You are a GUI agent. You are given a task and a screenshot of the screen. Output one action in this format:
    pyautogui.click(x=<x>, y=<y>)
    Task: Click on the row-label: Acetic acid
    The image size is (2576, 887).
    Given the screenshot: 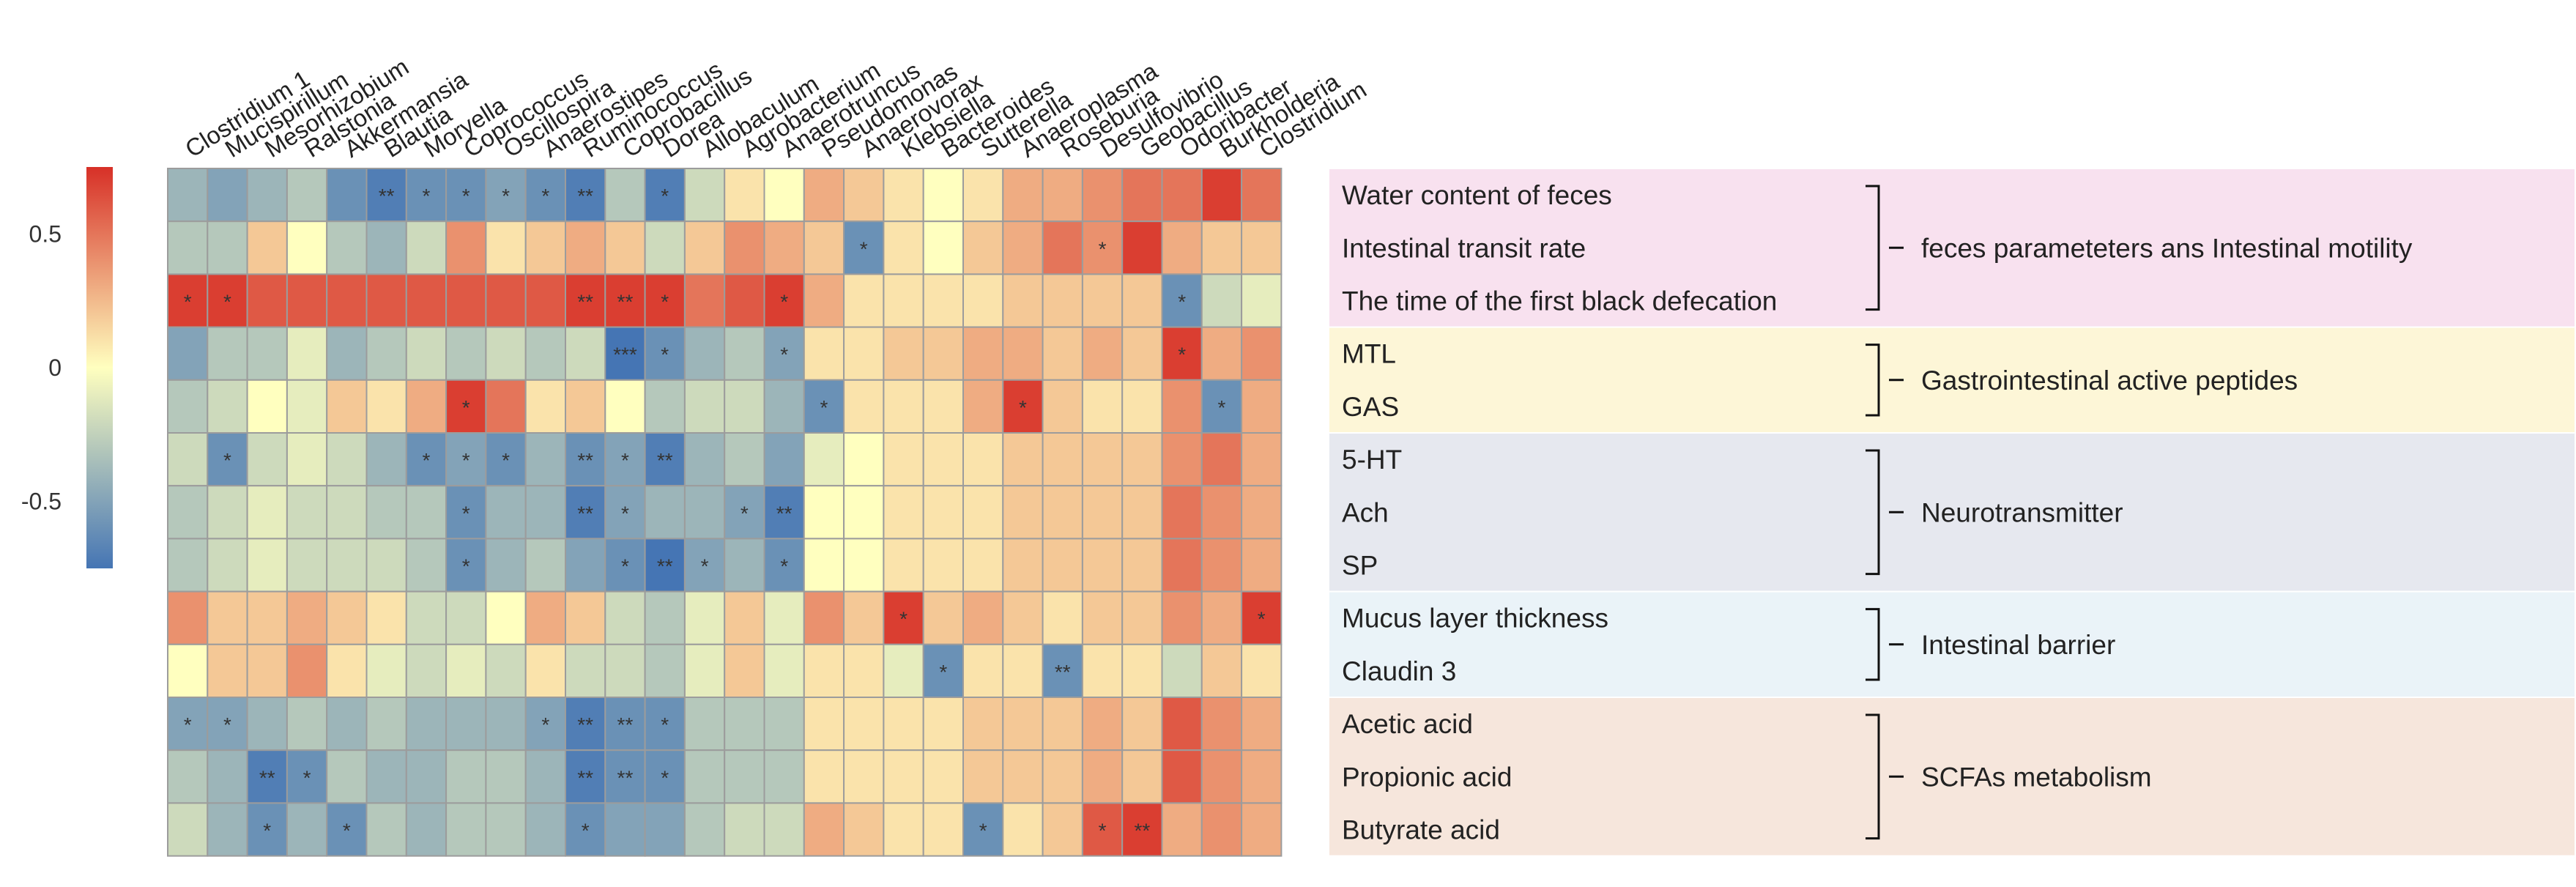 What is the action you would take?
    pyautogui.click(x=1407, y=724)
    